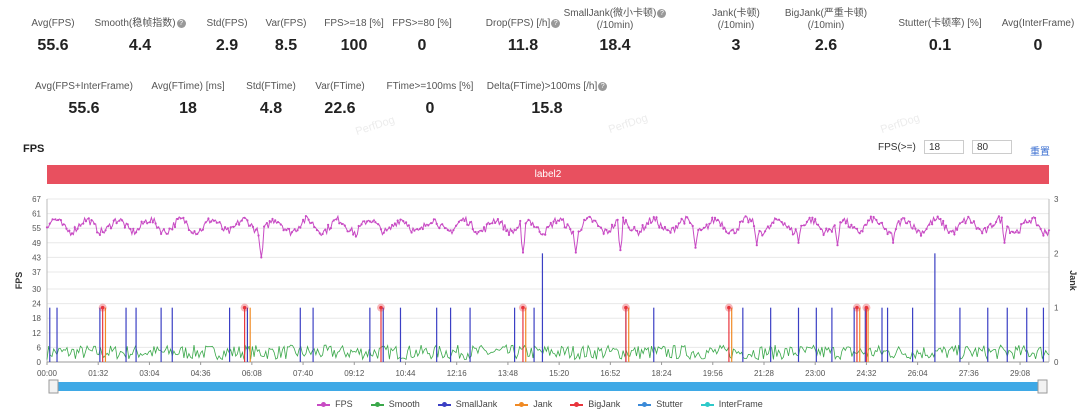  Describe the element at coordinates (548, 174) in the screenshot. I see `label-bar: label2` at that location.